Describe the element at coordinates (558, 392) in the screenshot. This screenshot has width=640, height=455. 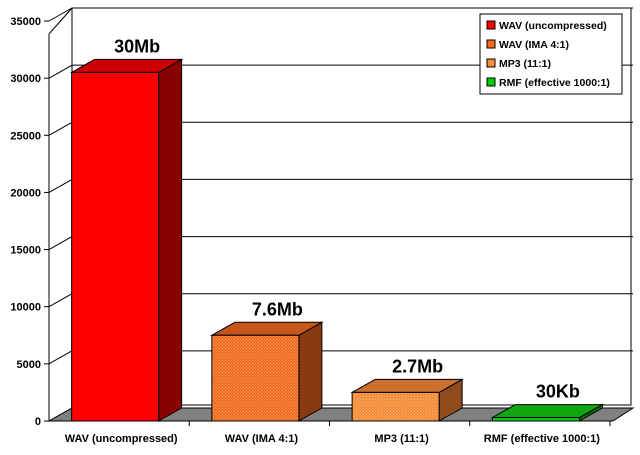
I see `data-label: 30Kb` at that location.